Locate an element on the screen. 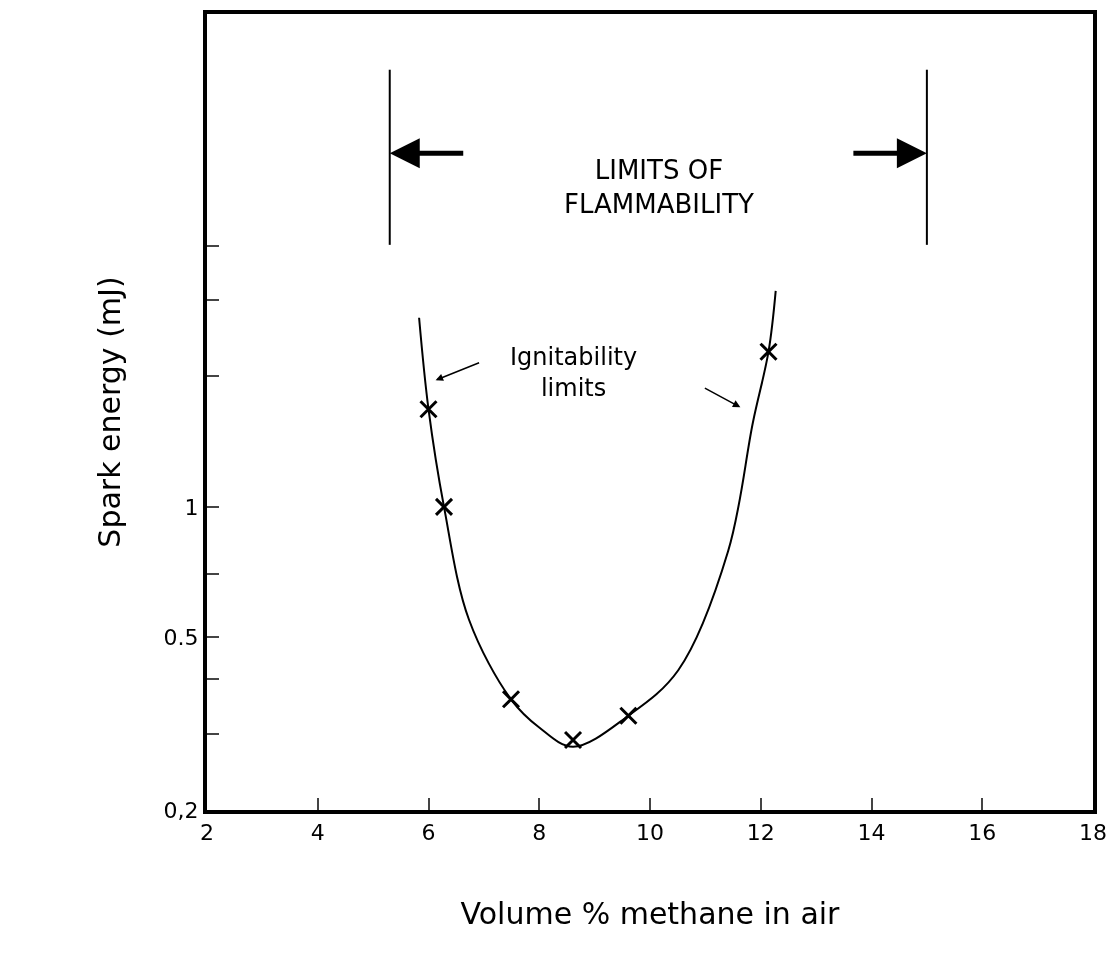  x-tick-label: 10 is located at coordinates (650, 833).